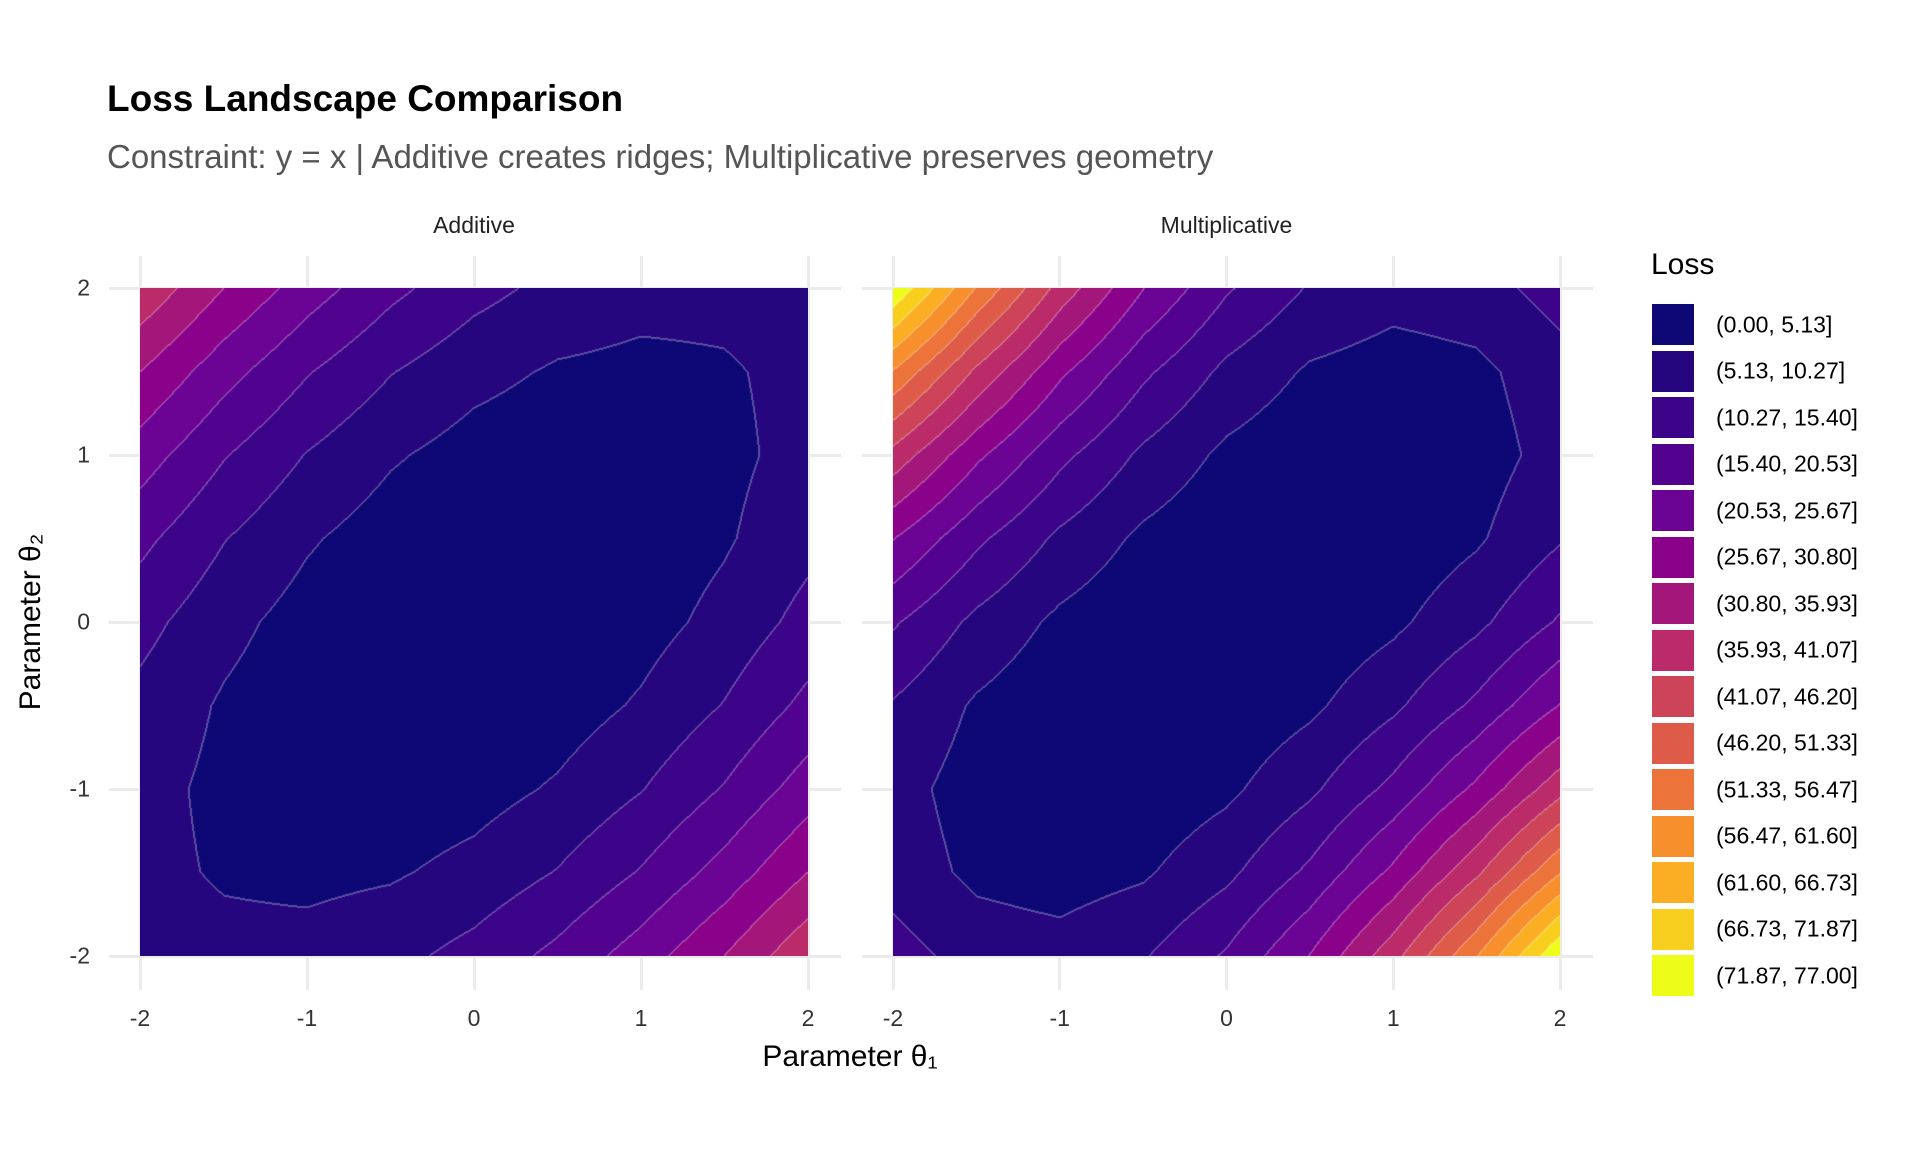 The height and width of the screenshot is (1152, 1920). Describe the element at coordinates (1787, 789) in the screenshot. I see `legend-label: (51.33, 56.47]` at that location.